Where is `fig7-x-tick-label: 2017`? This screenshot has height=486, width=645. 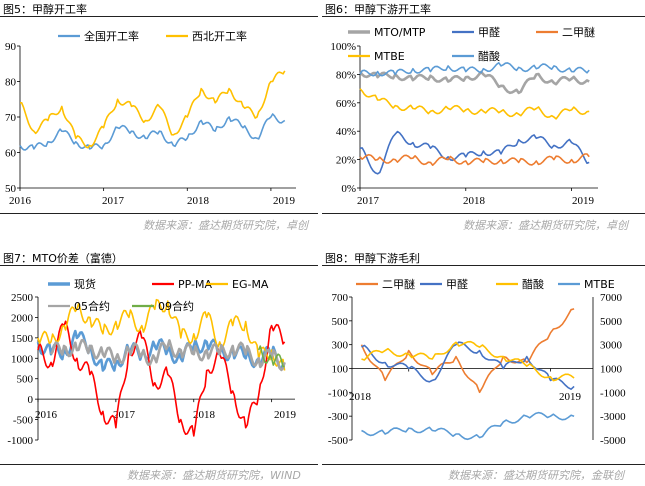
fig7-x-tick-label: 2017 is located at coordinates (124, 415).